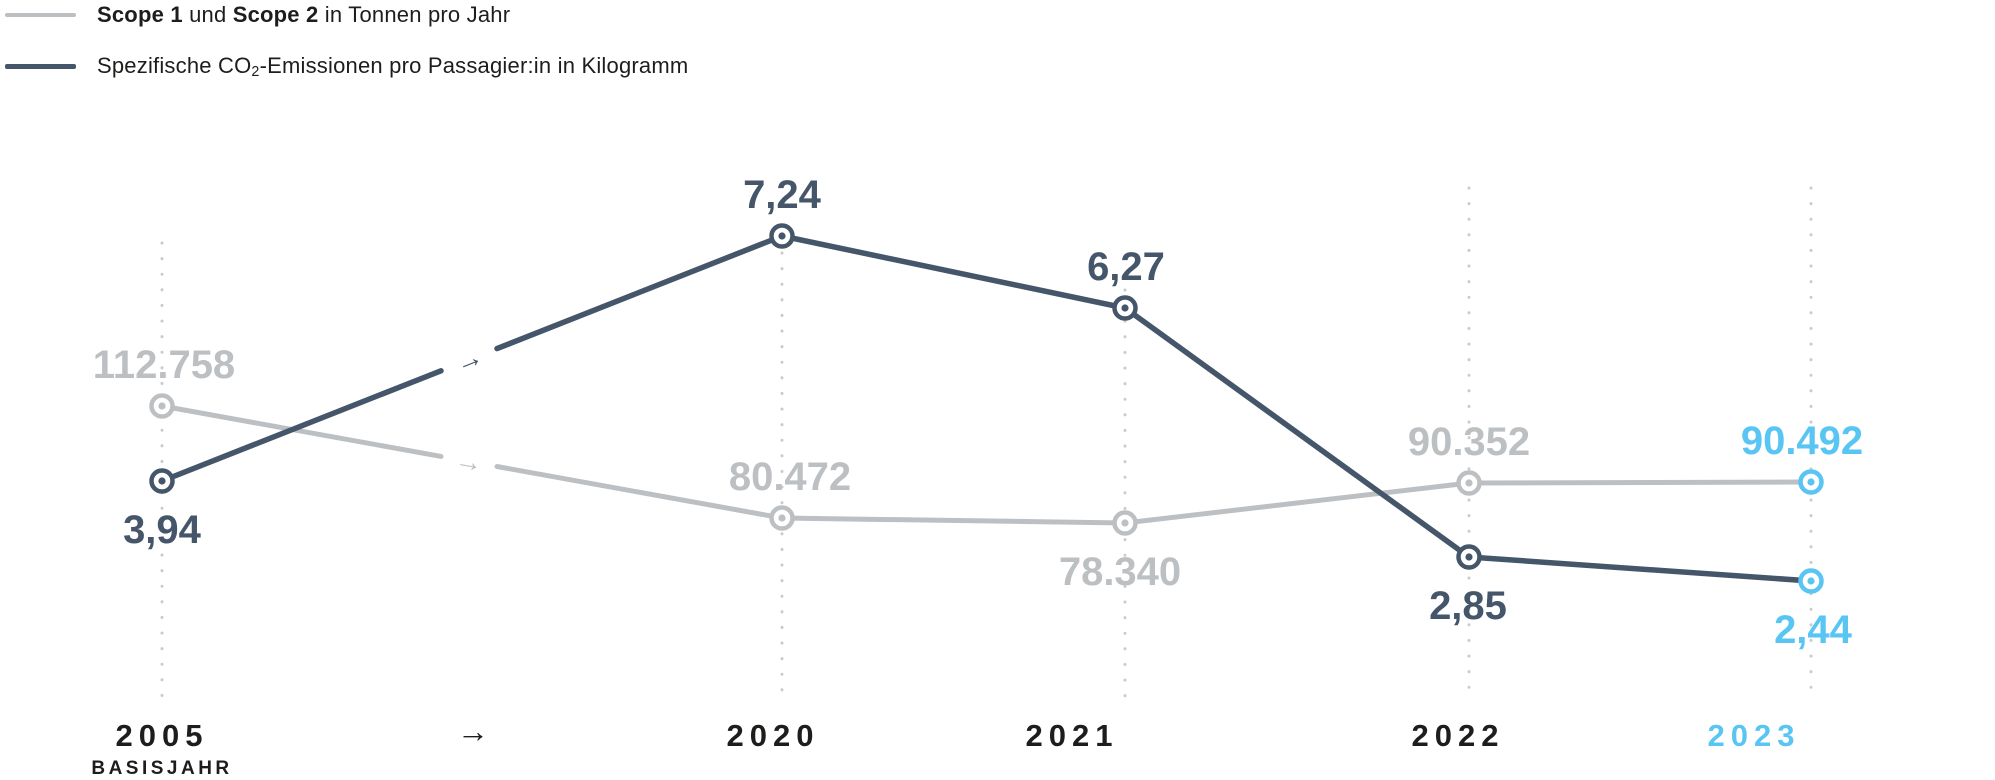 The height and width of the screenshot is (780, 1995). Describe the element at coordinates (782, 236) in the screenshot. I see `marker-dot-dark-2020` at that location.